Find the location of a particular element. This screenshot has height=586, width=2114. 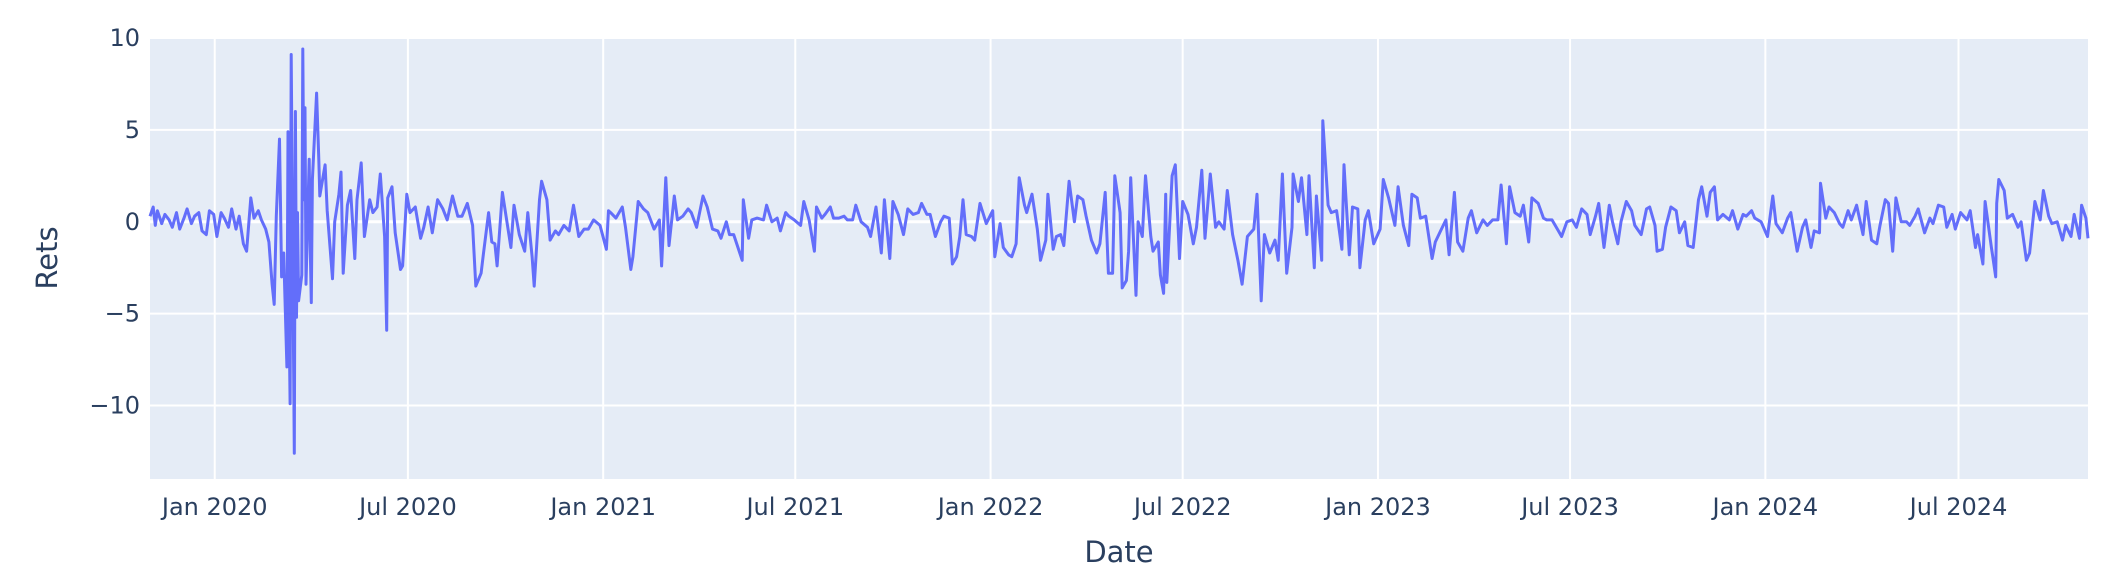

x-tick-label: Jan 2021 is located at coordinates (602, 507).